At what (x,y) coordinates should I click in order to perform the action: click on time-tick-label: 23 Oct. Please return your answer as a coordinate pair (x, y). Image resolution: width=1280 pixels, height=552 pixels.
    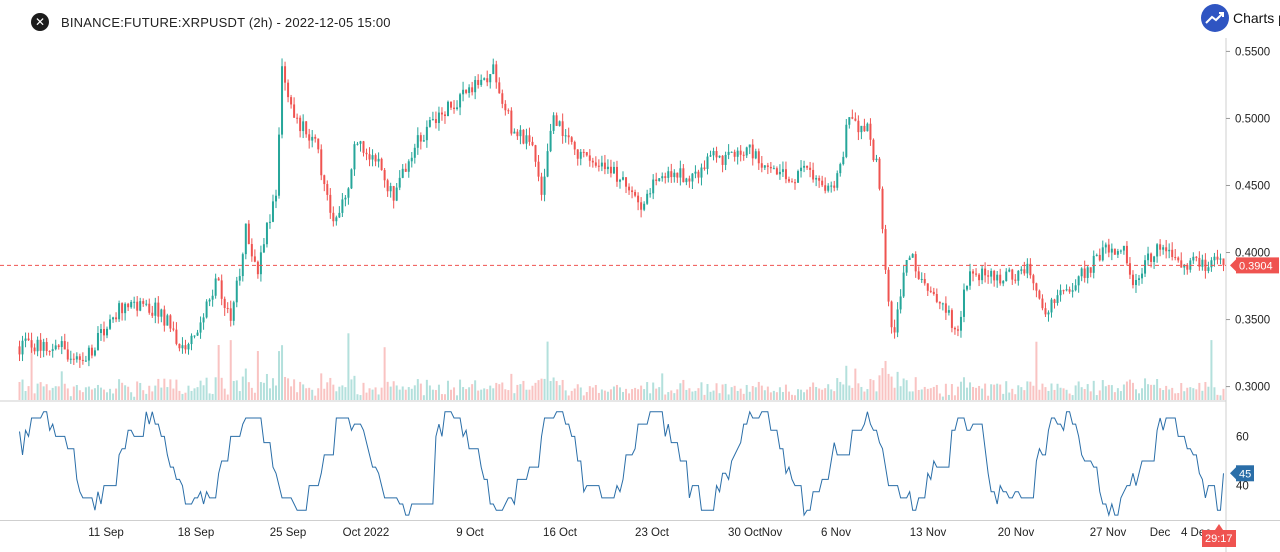
    Looking at the image, I should click on (652, 533).